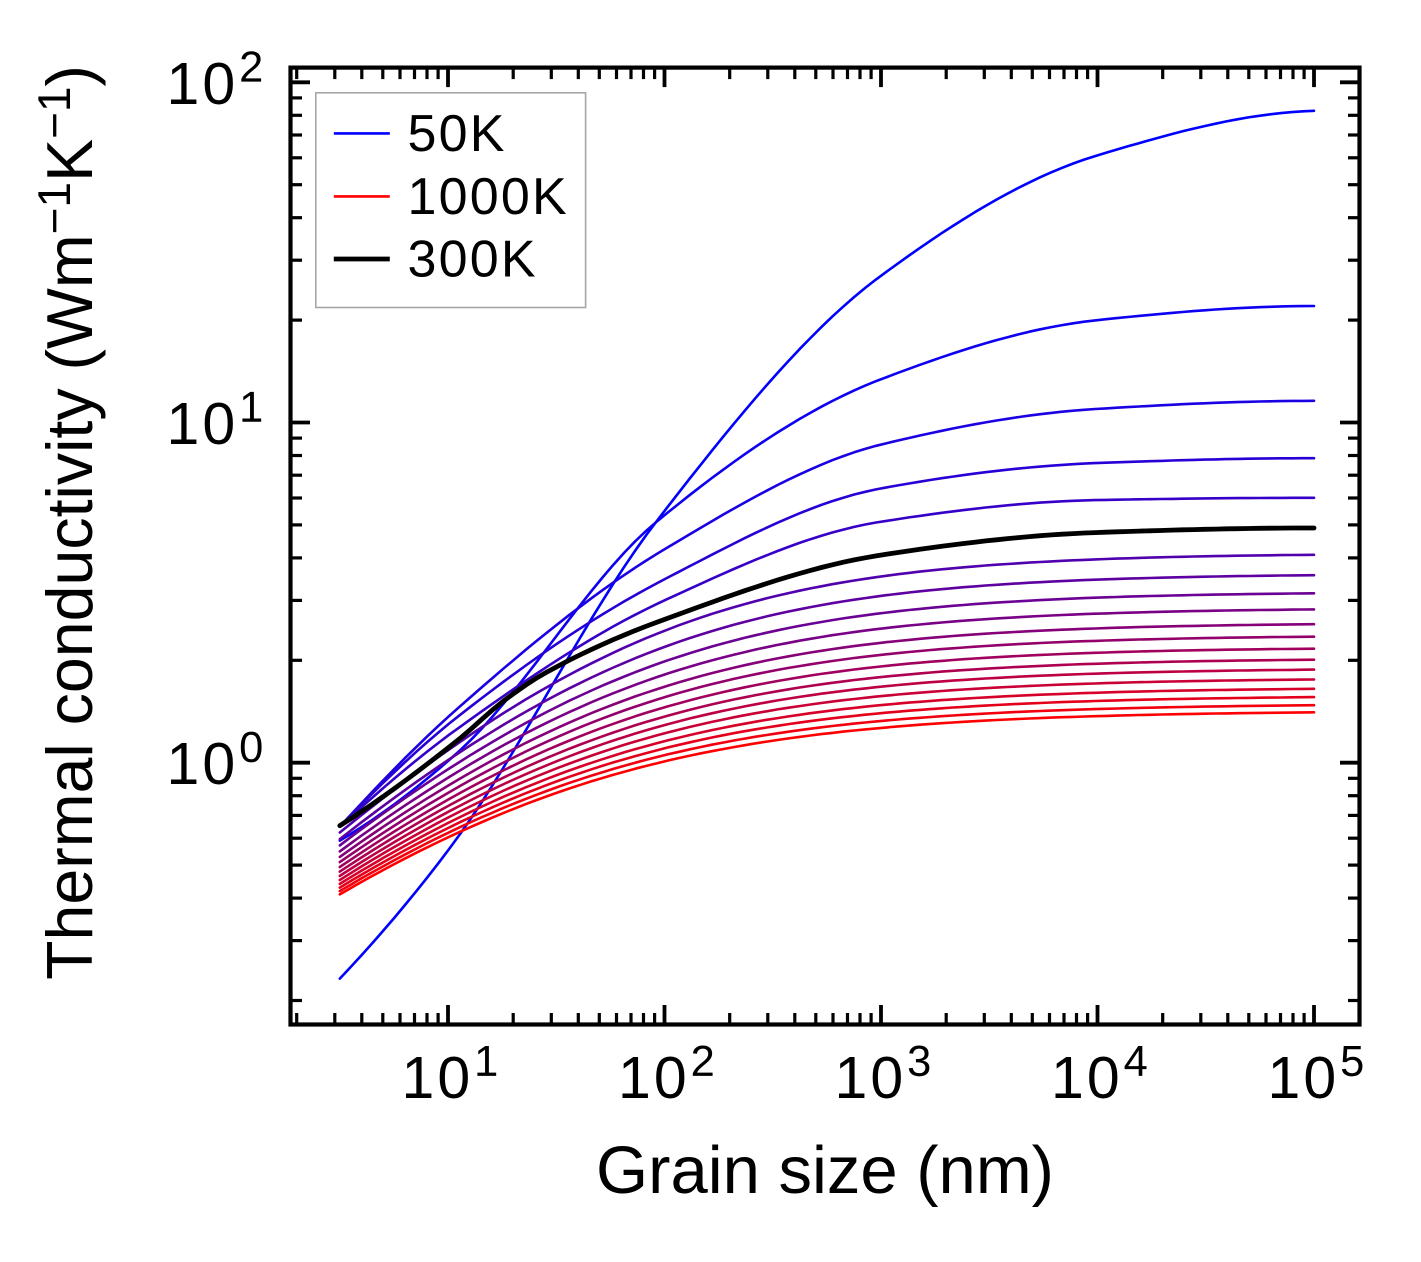 This screenshot has width=1421, height=1262. I want to click on svg-text: 300K, so click(473, 260).